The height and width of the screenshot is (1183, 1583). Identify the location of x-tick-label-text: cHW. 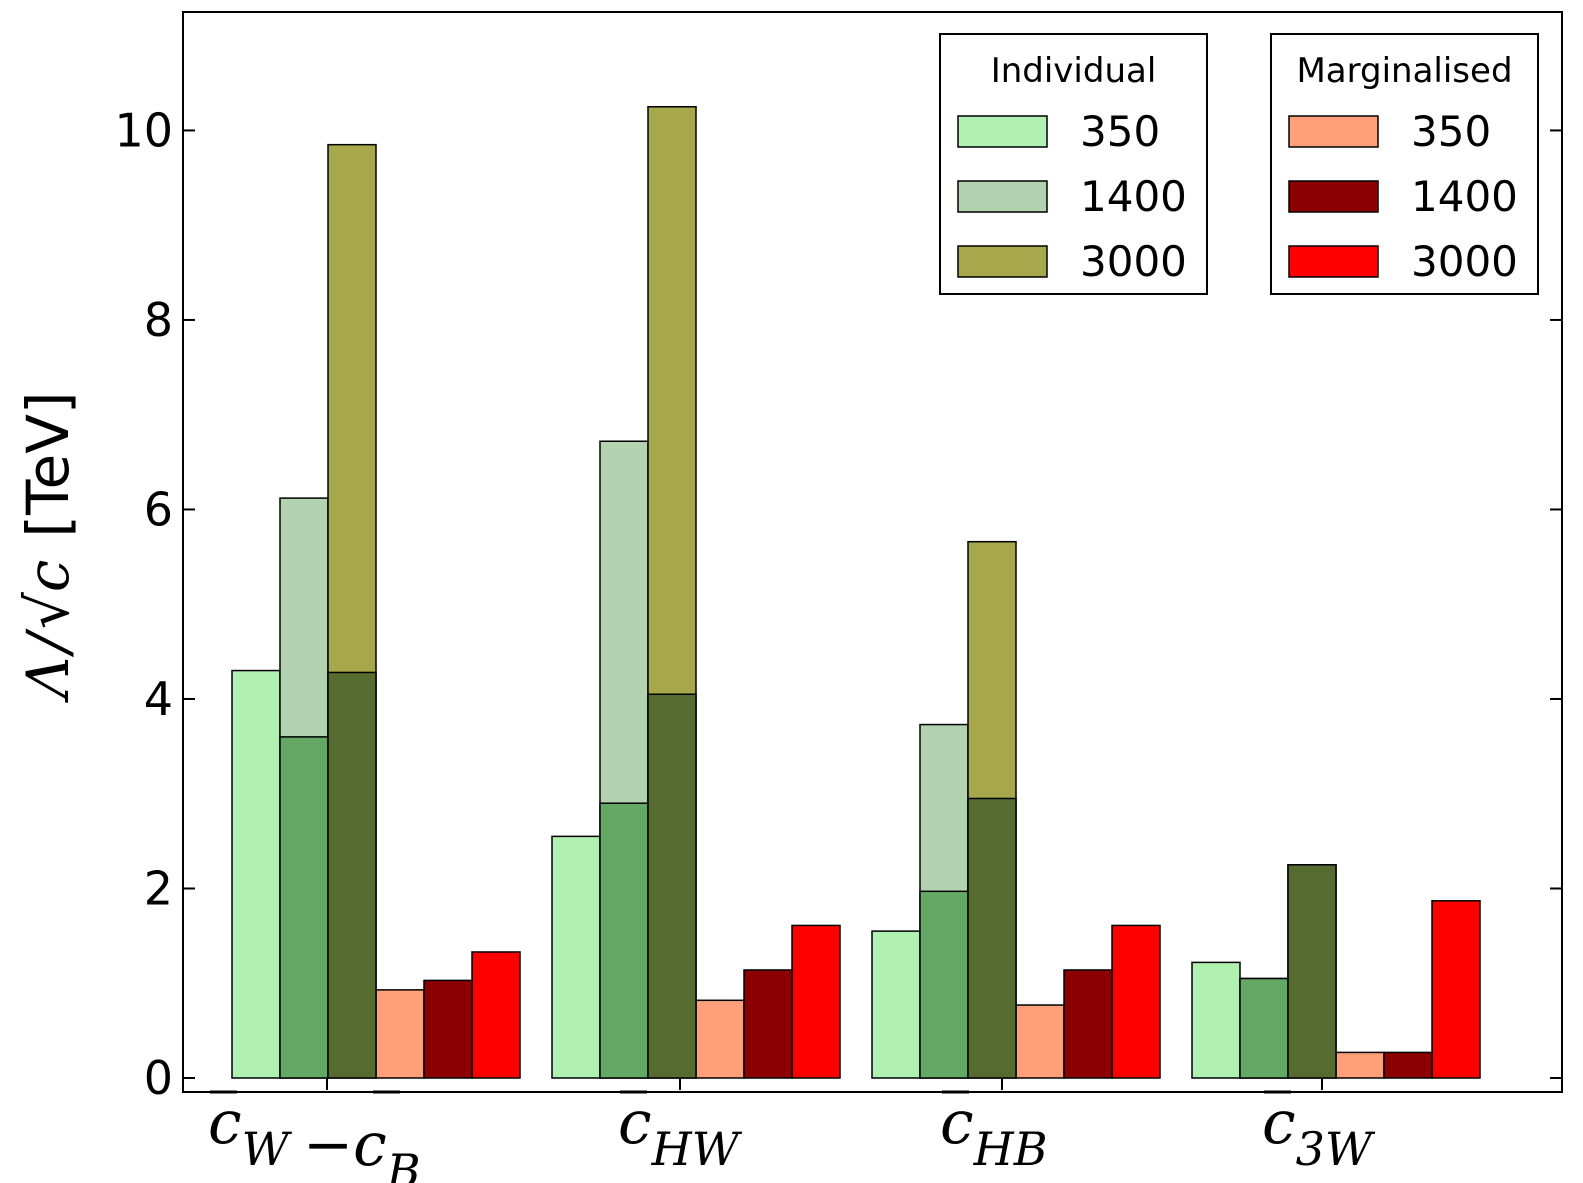
(680, 1132).